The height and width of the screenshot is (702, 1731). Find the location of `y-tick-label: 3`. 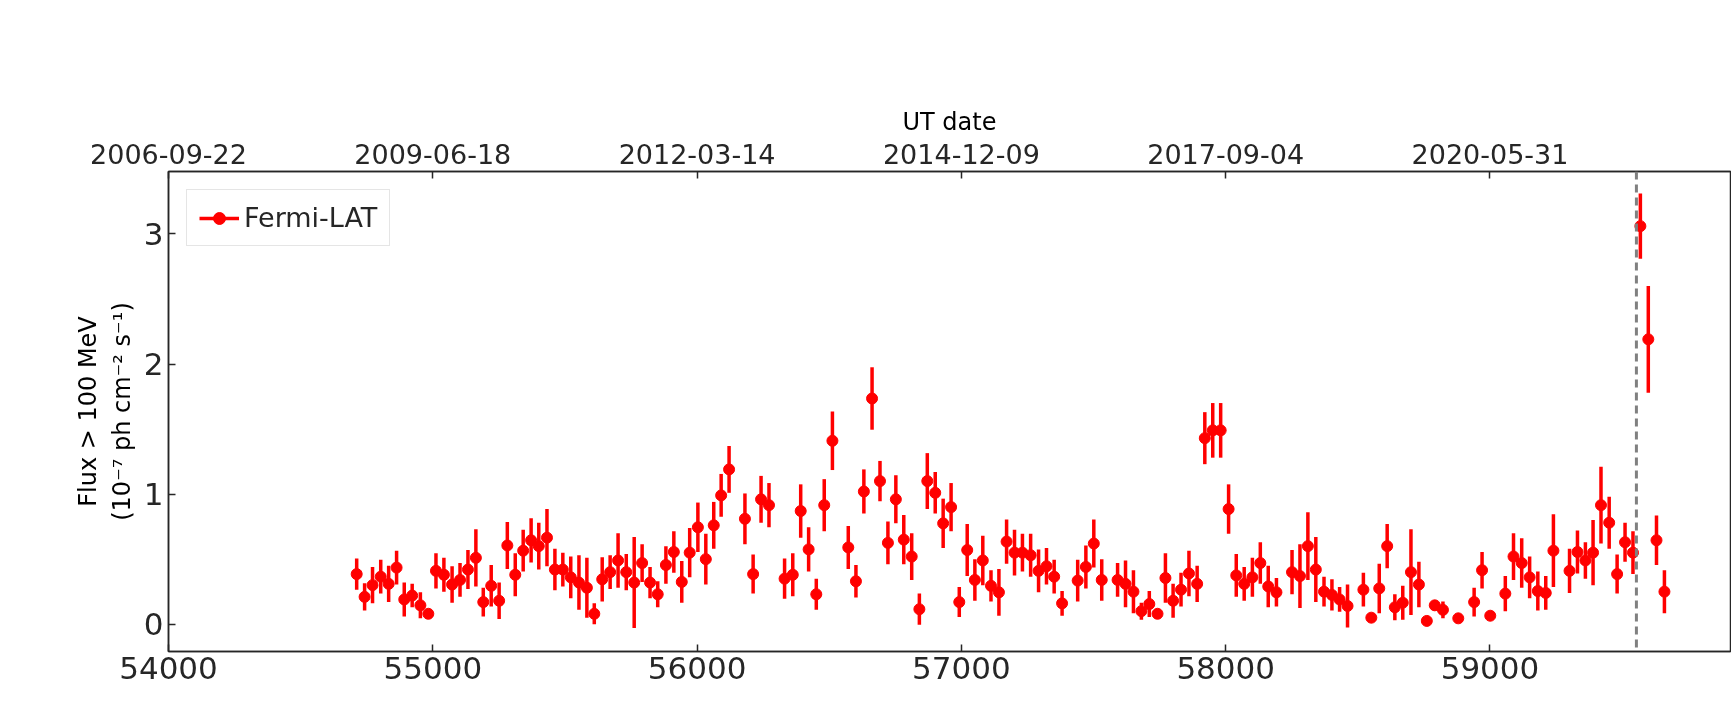

y-tick-label: 3 is located at coordinates (153, 233).